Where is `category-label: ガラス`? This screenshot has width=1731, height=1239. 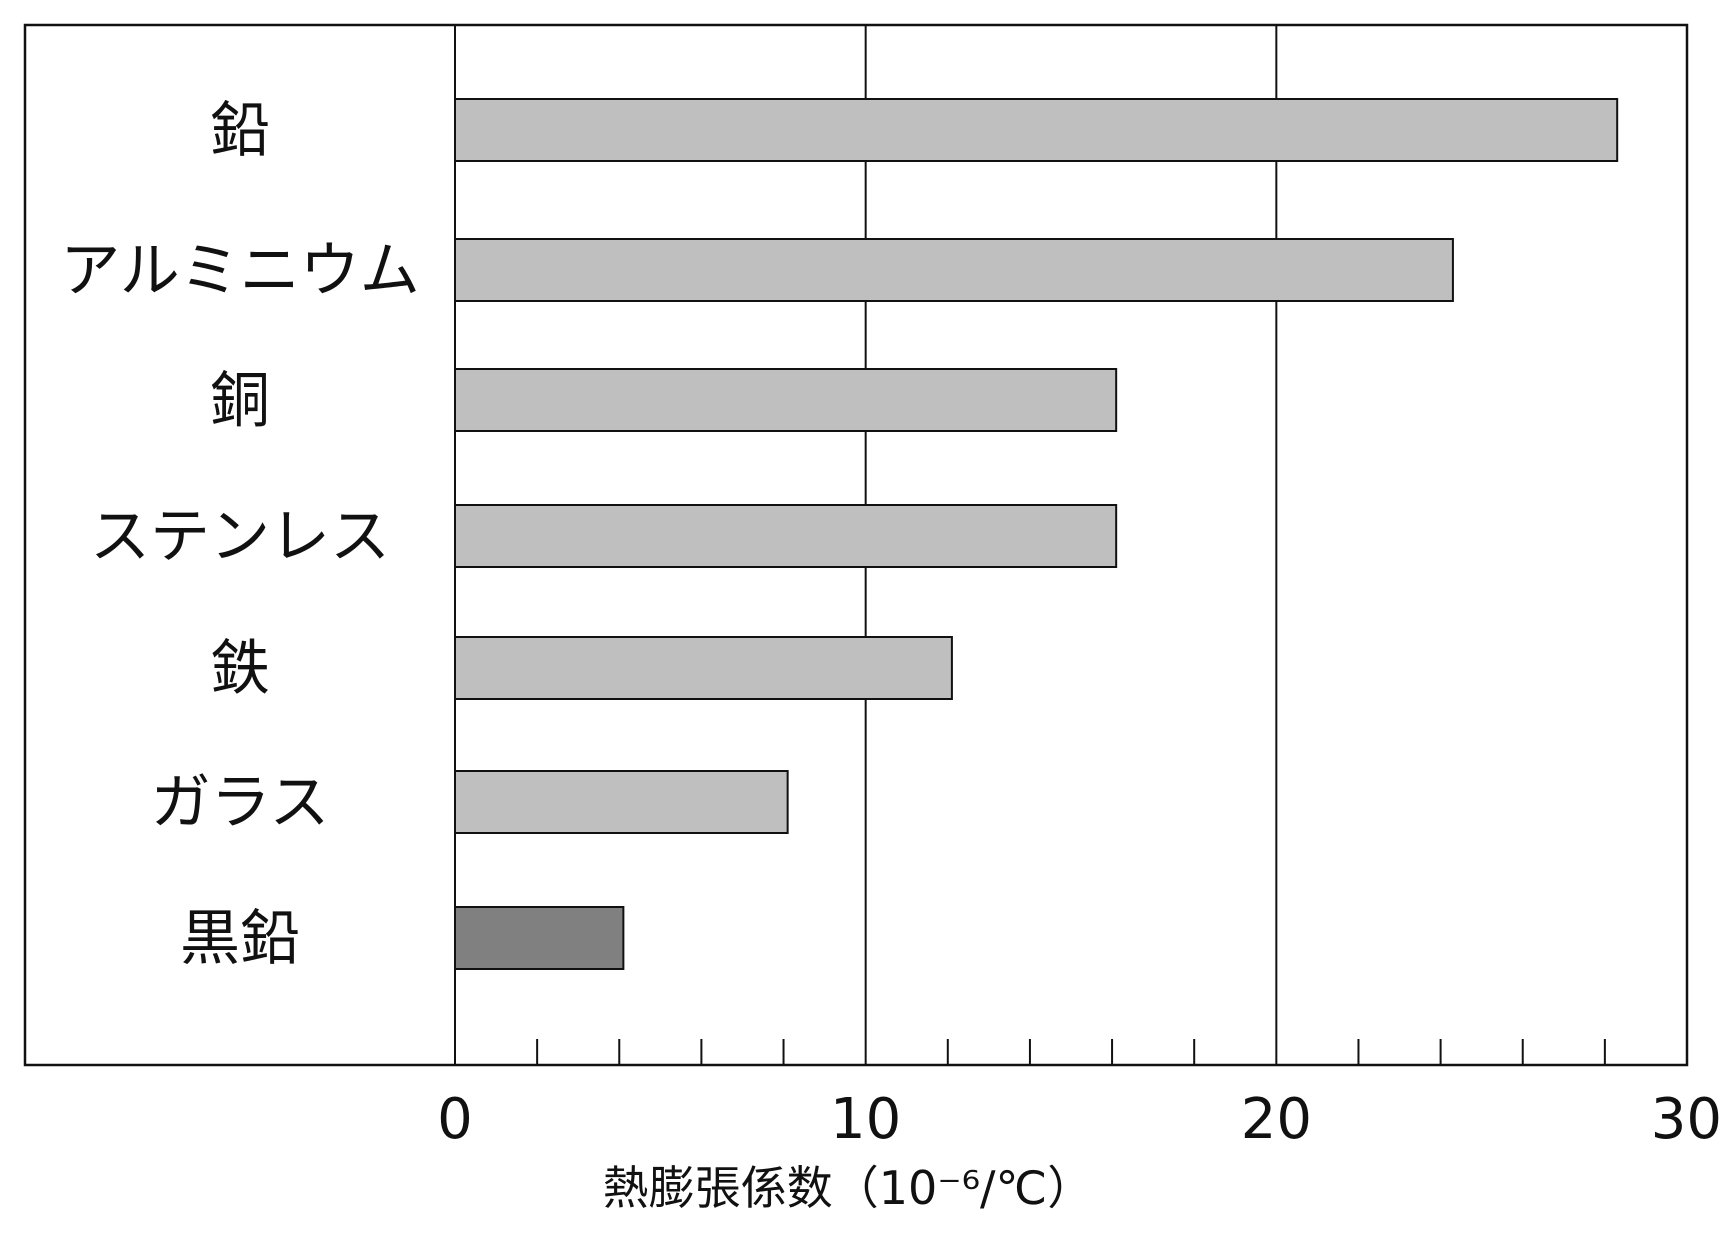 category-label: ガラス is located at coordinates (240, 803).